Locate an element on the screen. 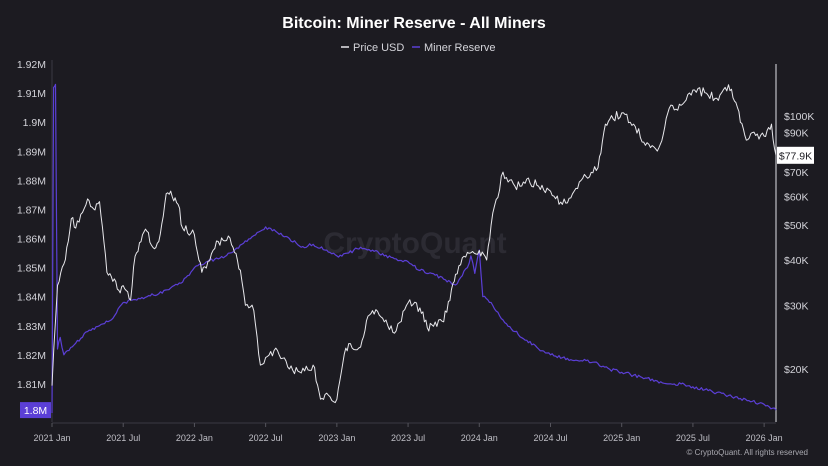  x-tick-label: 2021 Jul is located at coordinates (123, 438).